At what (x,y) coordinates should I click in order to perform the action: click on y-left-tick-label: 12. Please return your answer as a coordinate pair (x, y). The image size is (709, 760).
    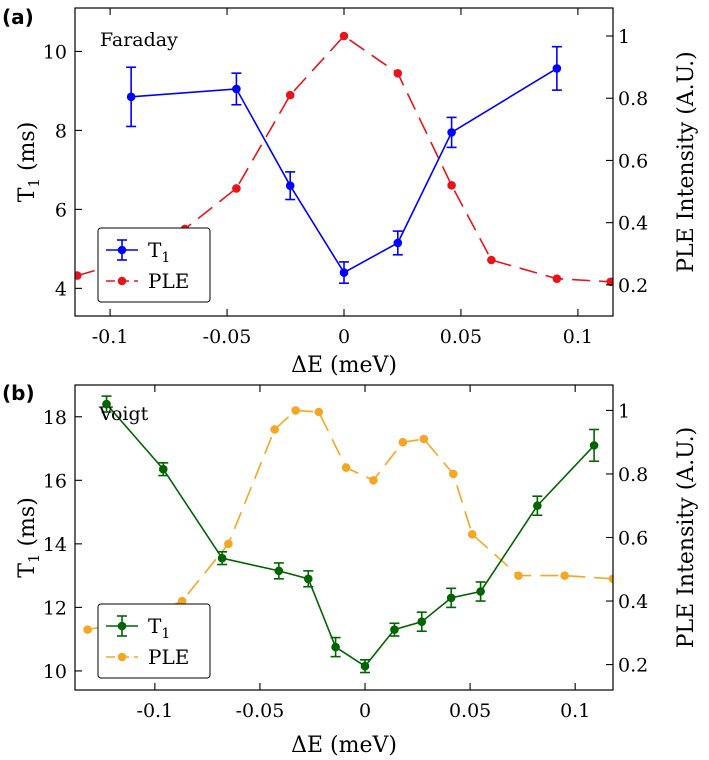
    Looking at the image, I should click on (55, 608).